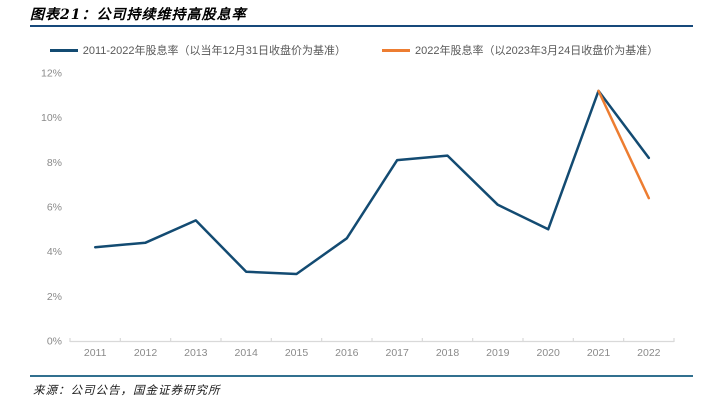 Image resolution: width=708 pixels, height=407 pixels. I want to click on legend-label-blue-series: 2011-2022年股息率（以当年12月31日收盘价为基准）, so click(214, 51).